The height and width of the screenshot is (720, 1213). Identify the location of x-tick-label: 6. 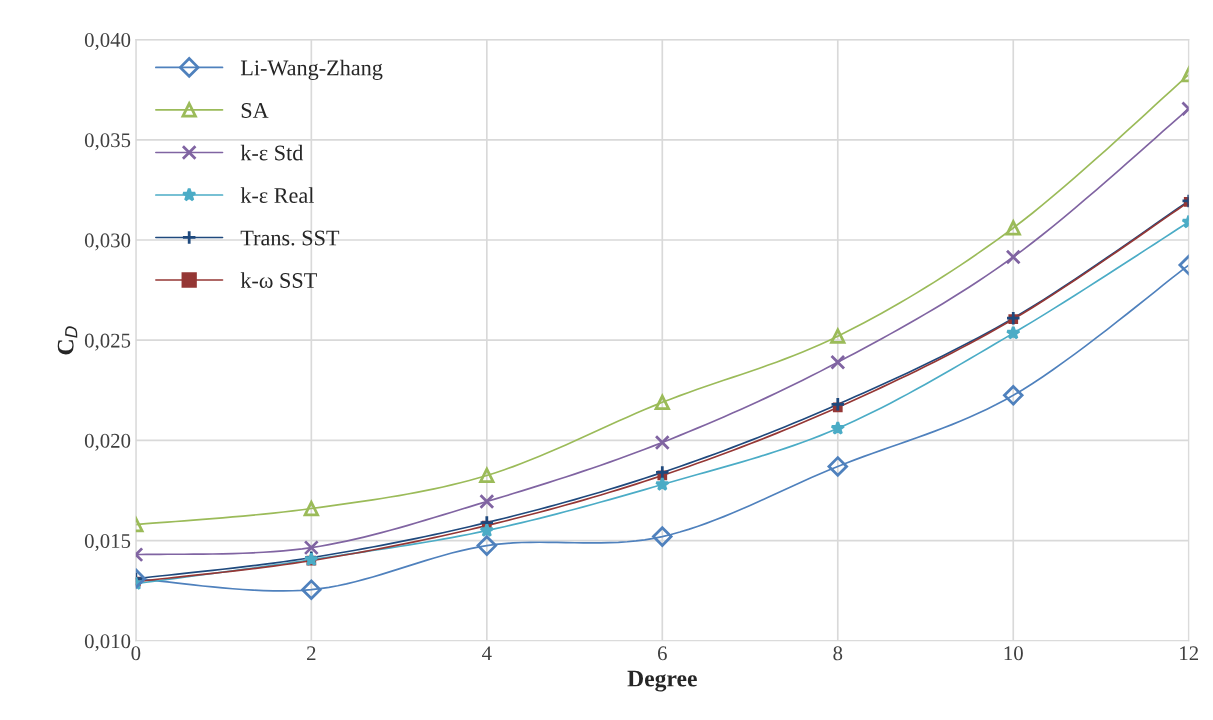
(662, 653).